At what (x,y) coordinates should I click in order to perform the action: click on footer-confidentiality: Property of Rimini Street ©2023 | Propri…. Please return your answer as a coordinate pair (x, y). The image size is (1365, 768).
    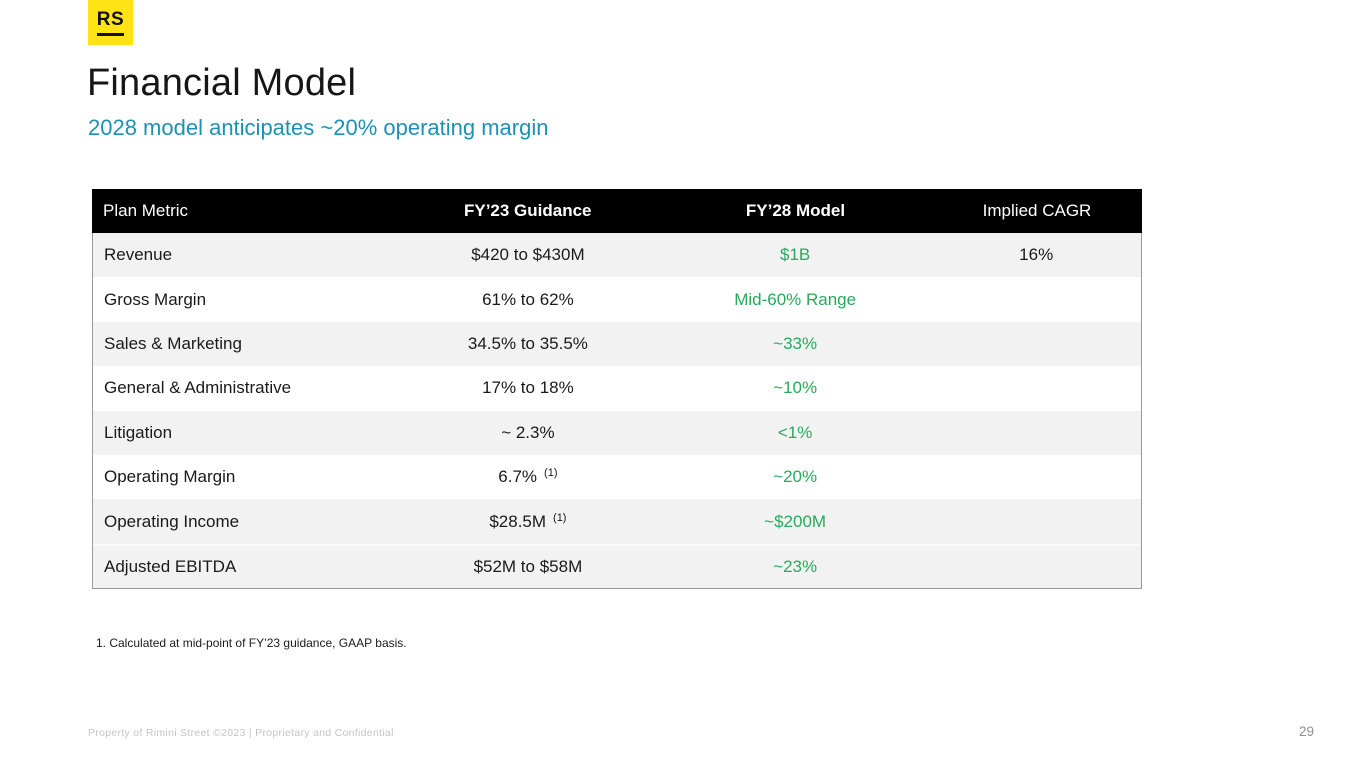
    Looking at the image, I should click on (241, 733).